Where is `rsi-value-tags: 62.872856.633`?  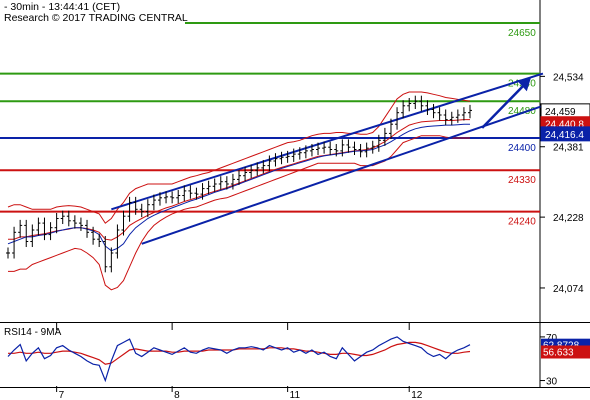
rsi-value-tags: 62.872856.633 is located at coordinates (565, 348).